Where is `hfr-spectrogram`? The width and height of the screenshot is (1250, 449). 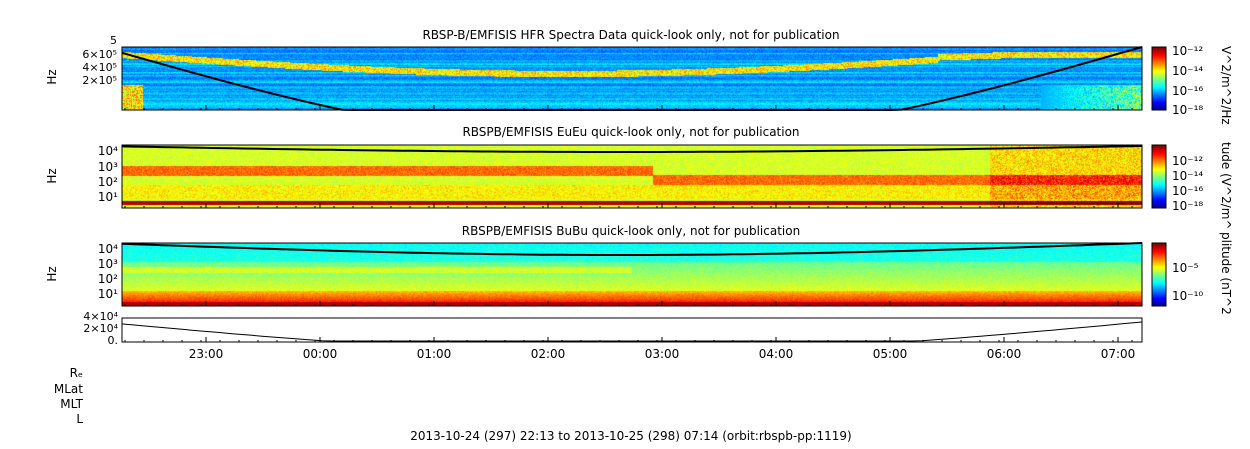
hfr-spectrogram is located at coordinates (632, 78).